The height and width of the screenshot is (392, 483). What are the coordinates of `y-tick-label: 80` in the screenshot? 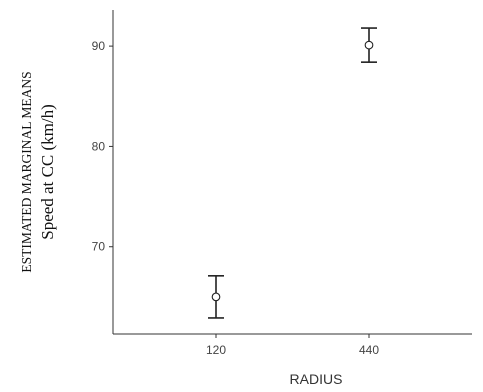 It's located at (99, 146).